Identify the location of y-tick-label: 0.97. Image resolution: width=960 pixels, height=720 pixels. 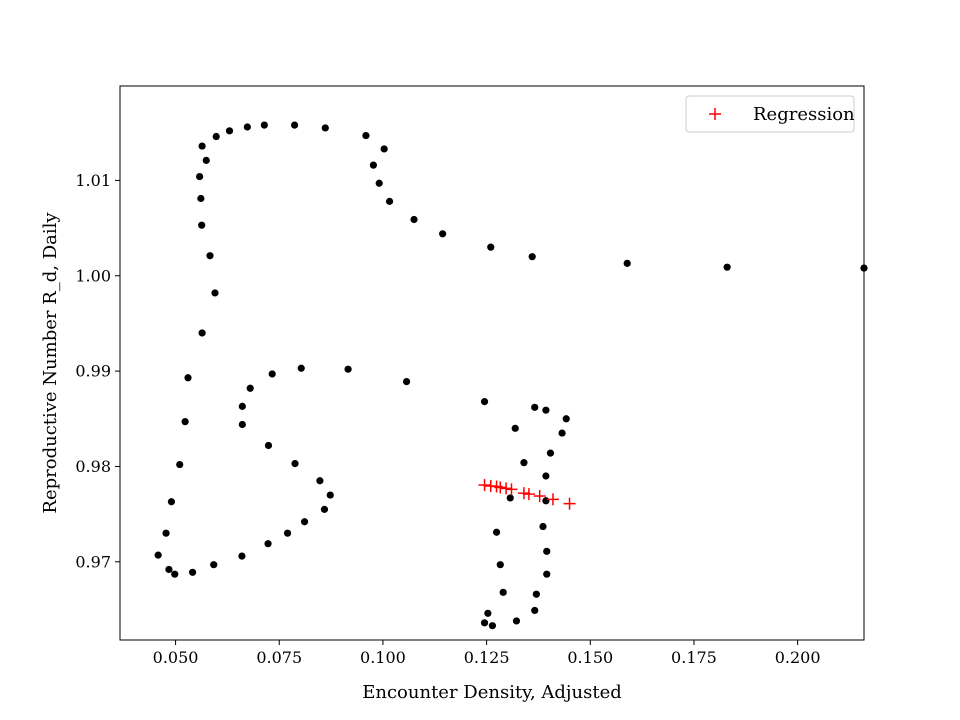
(93, 561).